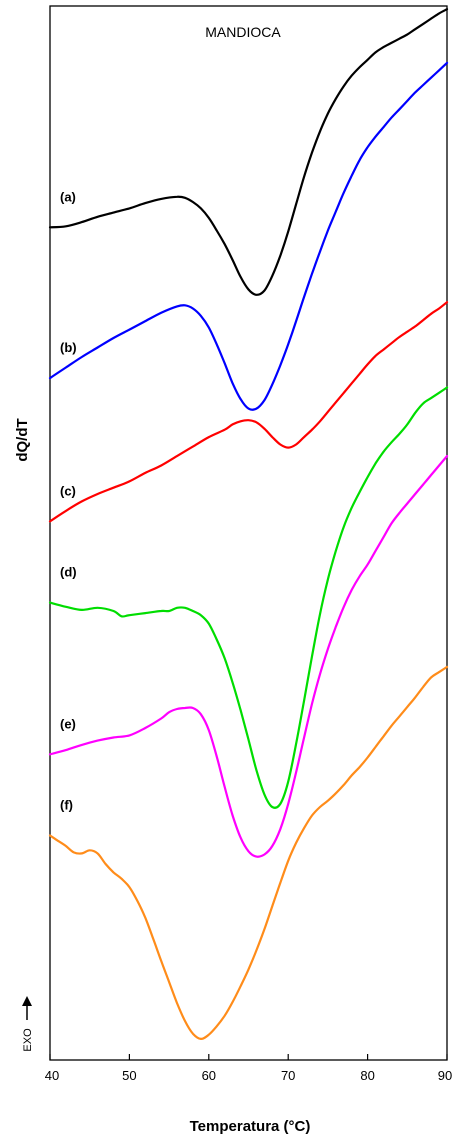 Image resolution: width=454 pixels, height=1137 pixels. Describe the element at coordinates (22, 439) in the screenshot. I see `y-axis-label: dQ/dT` at that location.